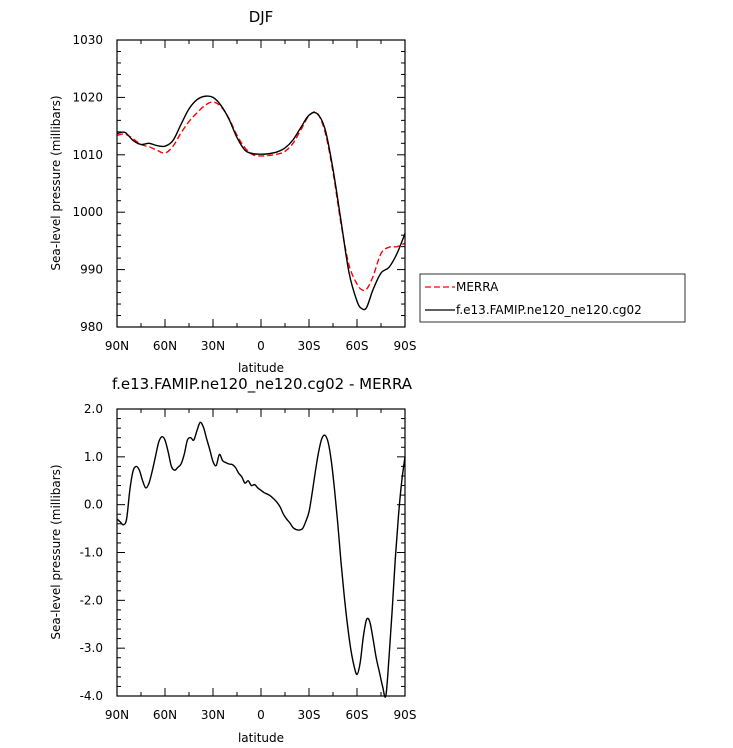 The image size is (733, 748). Describe the element at coordinates (56, 182) in the screenshot. I see `top-y-axis-label: Sea-level pressure (millibars)` at that location.